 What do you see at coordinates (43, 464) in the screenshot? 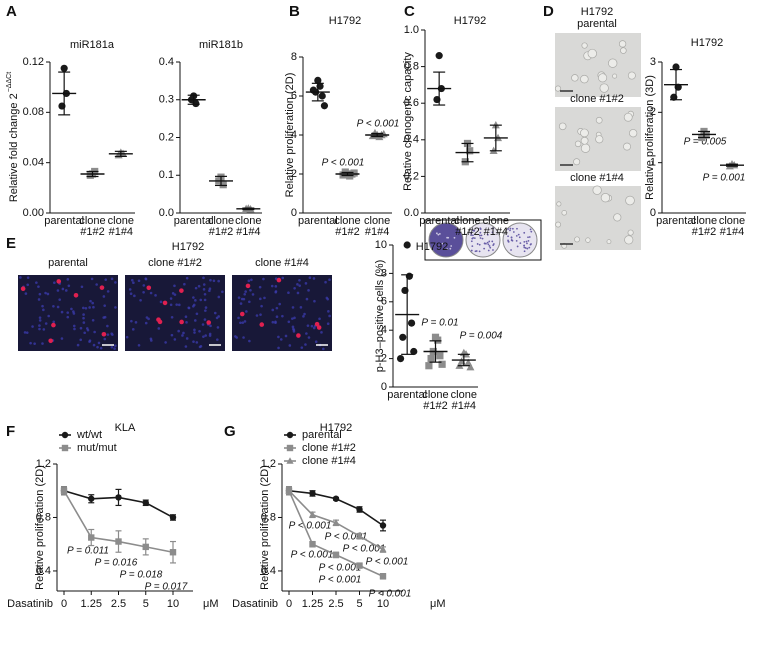
I see `y-tick-label: 1.2` at bounding box center [43, 464].